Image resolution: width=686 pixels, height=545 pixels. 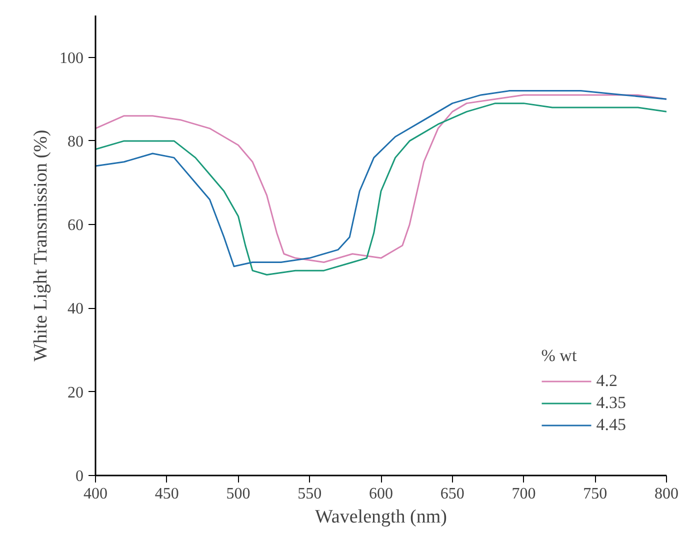 I want to click on x-tick-label: 450, so click(x=166, y=494).